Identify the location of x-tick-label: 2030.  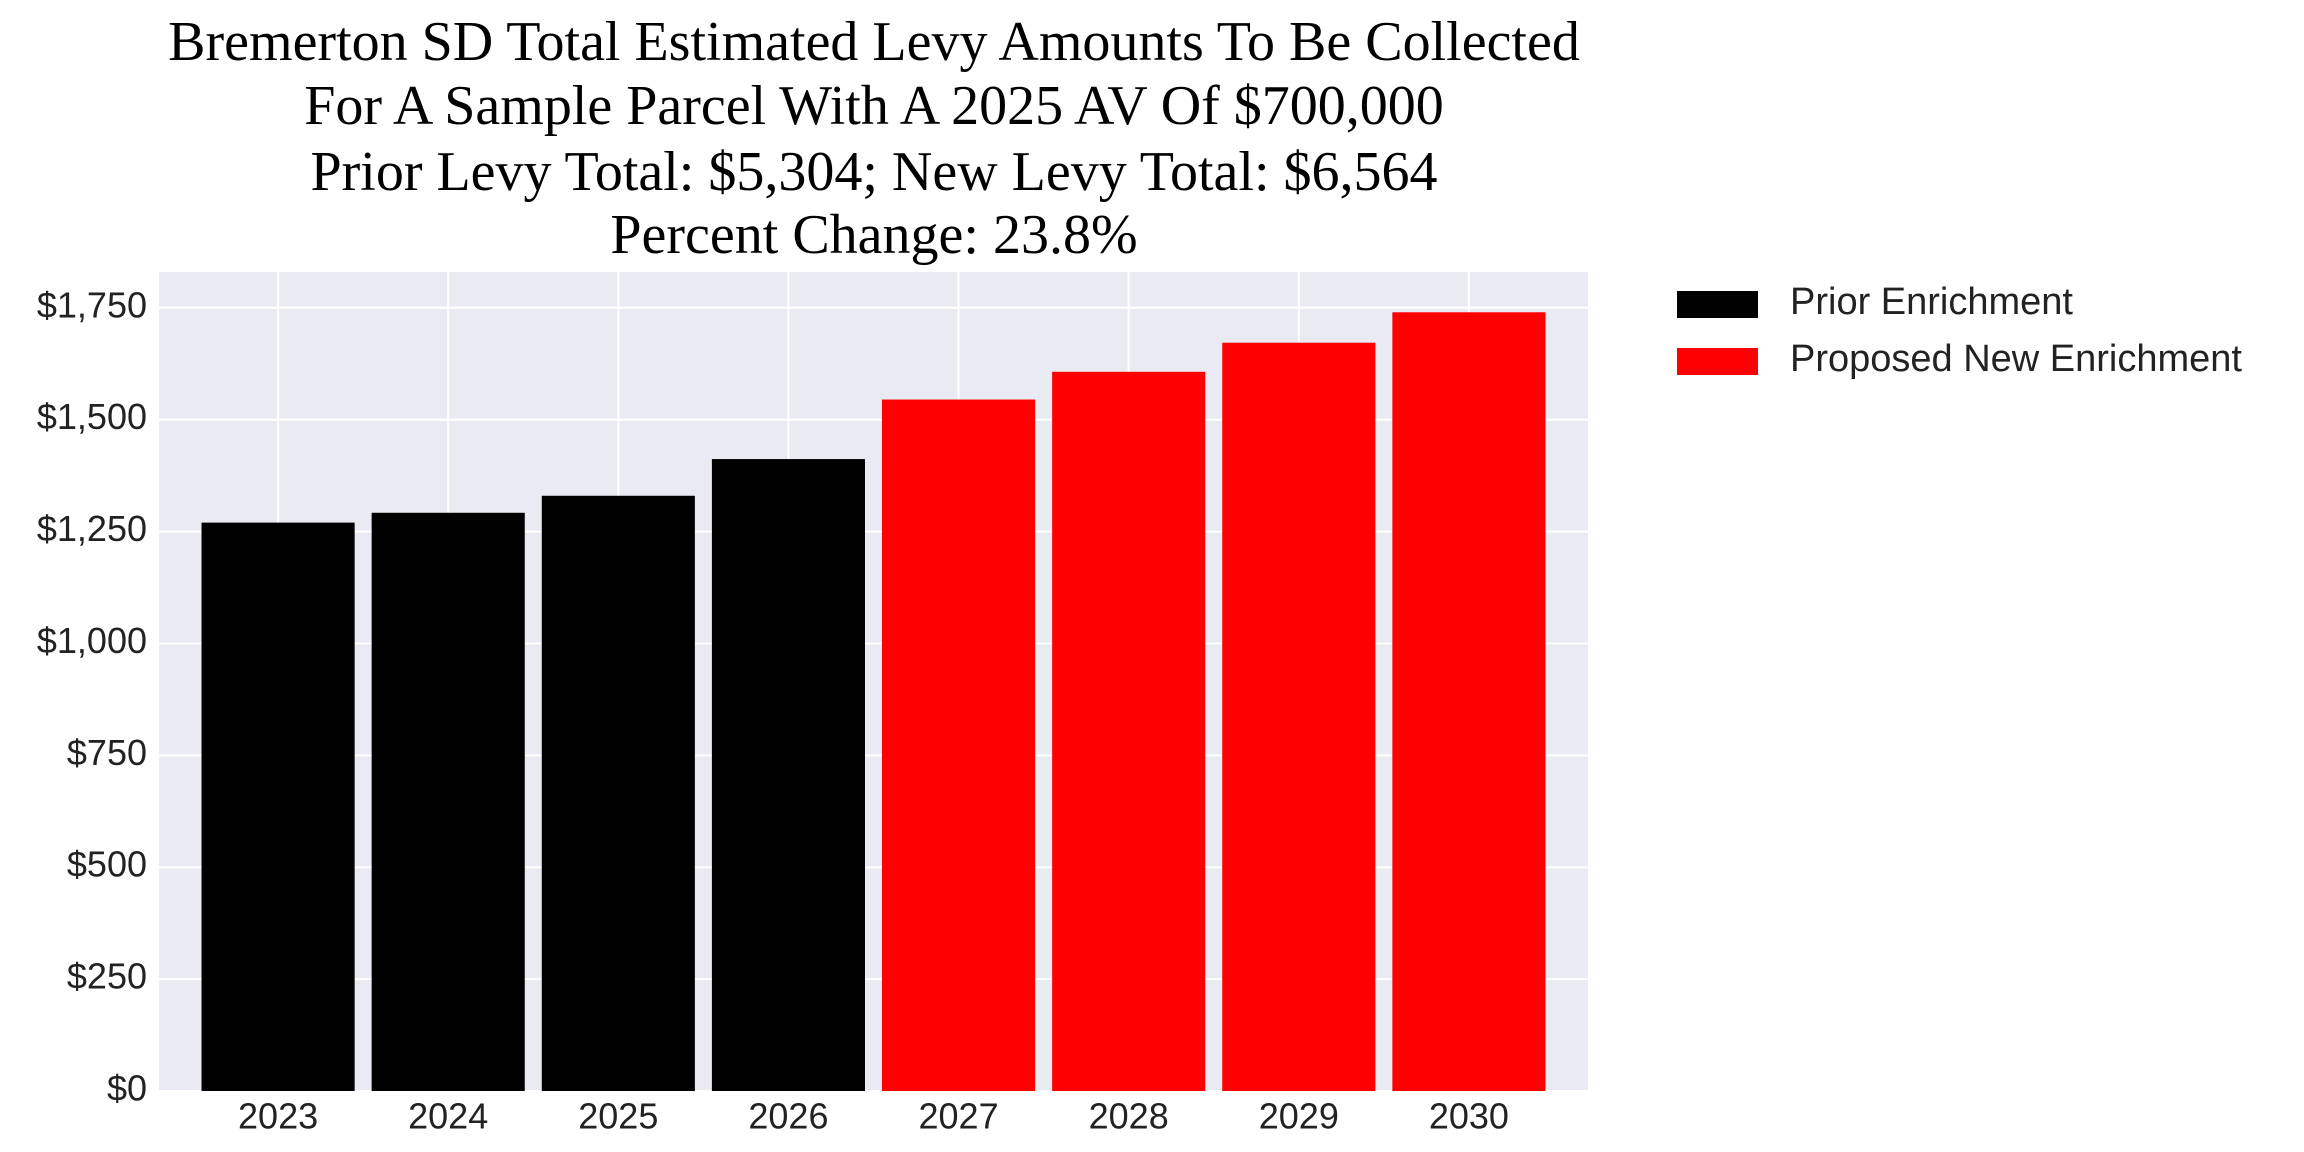
(1469, 1116).